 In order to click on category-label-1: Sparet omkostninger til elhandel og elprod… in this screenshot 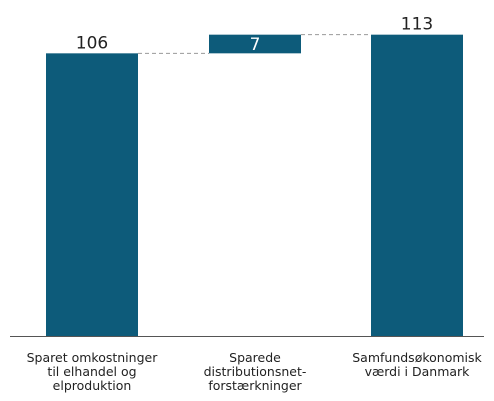, I will do `click(93, 371)`.